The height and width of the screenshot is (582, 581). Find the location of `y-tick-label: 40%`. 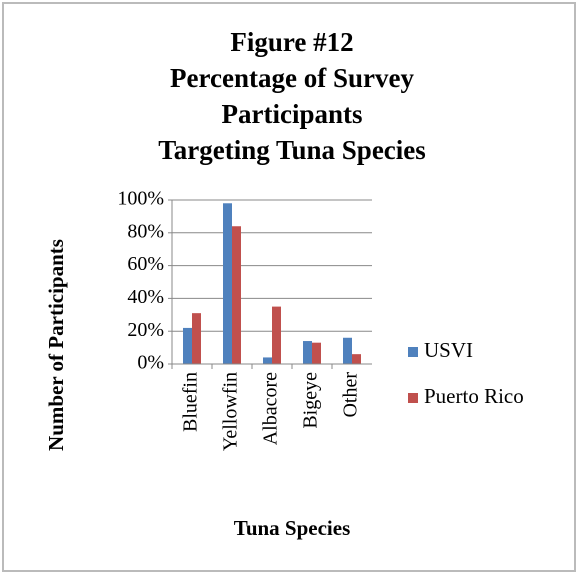

y-tick-label: 40% is located at coordinates (145, 297).